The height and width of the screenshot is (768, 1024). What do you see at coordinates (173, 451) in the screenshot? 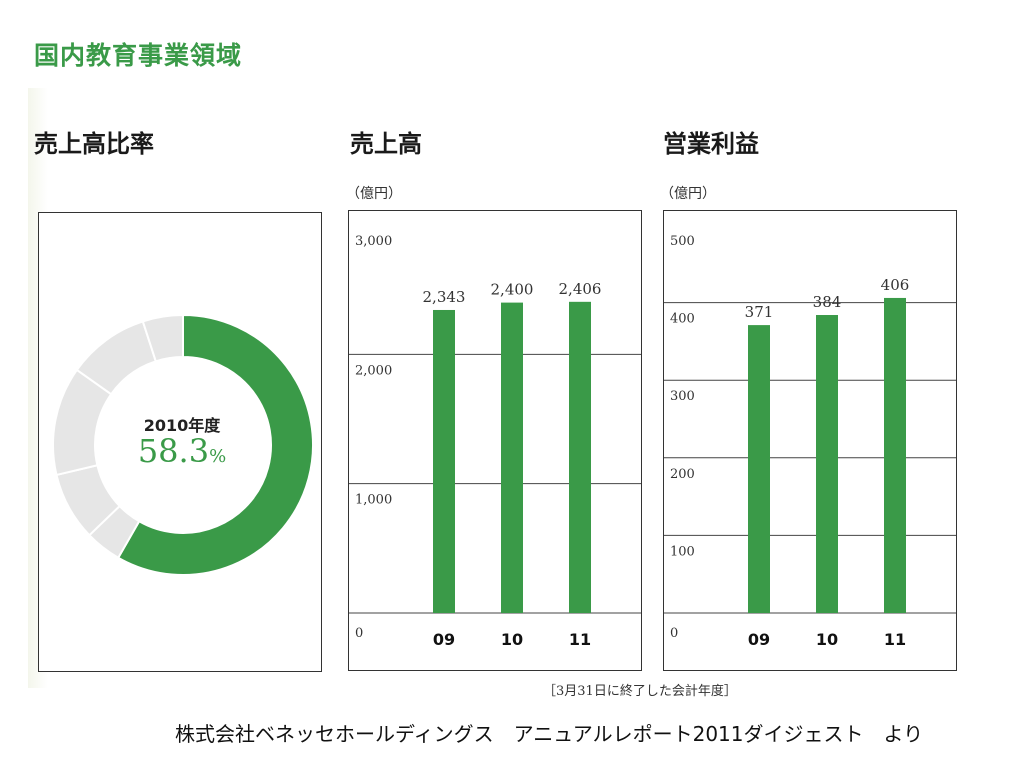
I see `donut-center-number: 58.3` at bounding box center [173, 451].